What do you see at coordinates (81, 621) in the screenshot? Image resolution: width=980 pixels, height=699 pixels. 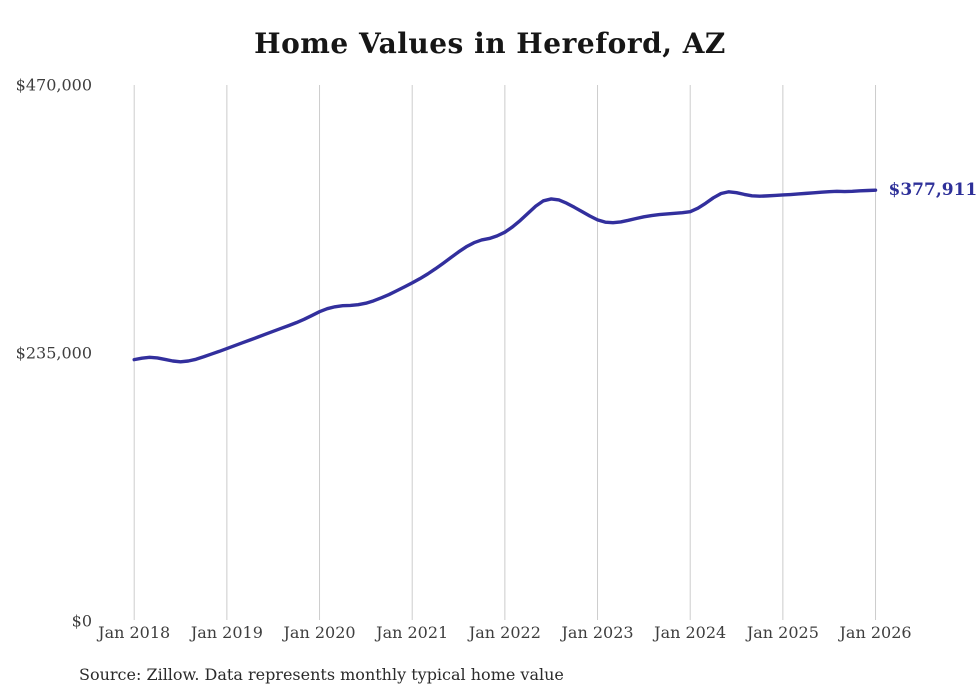 I see `y-axis-tick-0: $0` at bounding box center [81, 621].